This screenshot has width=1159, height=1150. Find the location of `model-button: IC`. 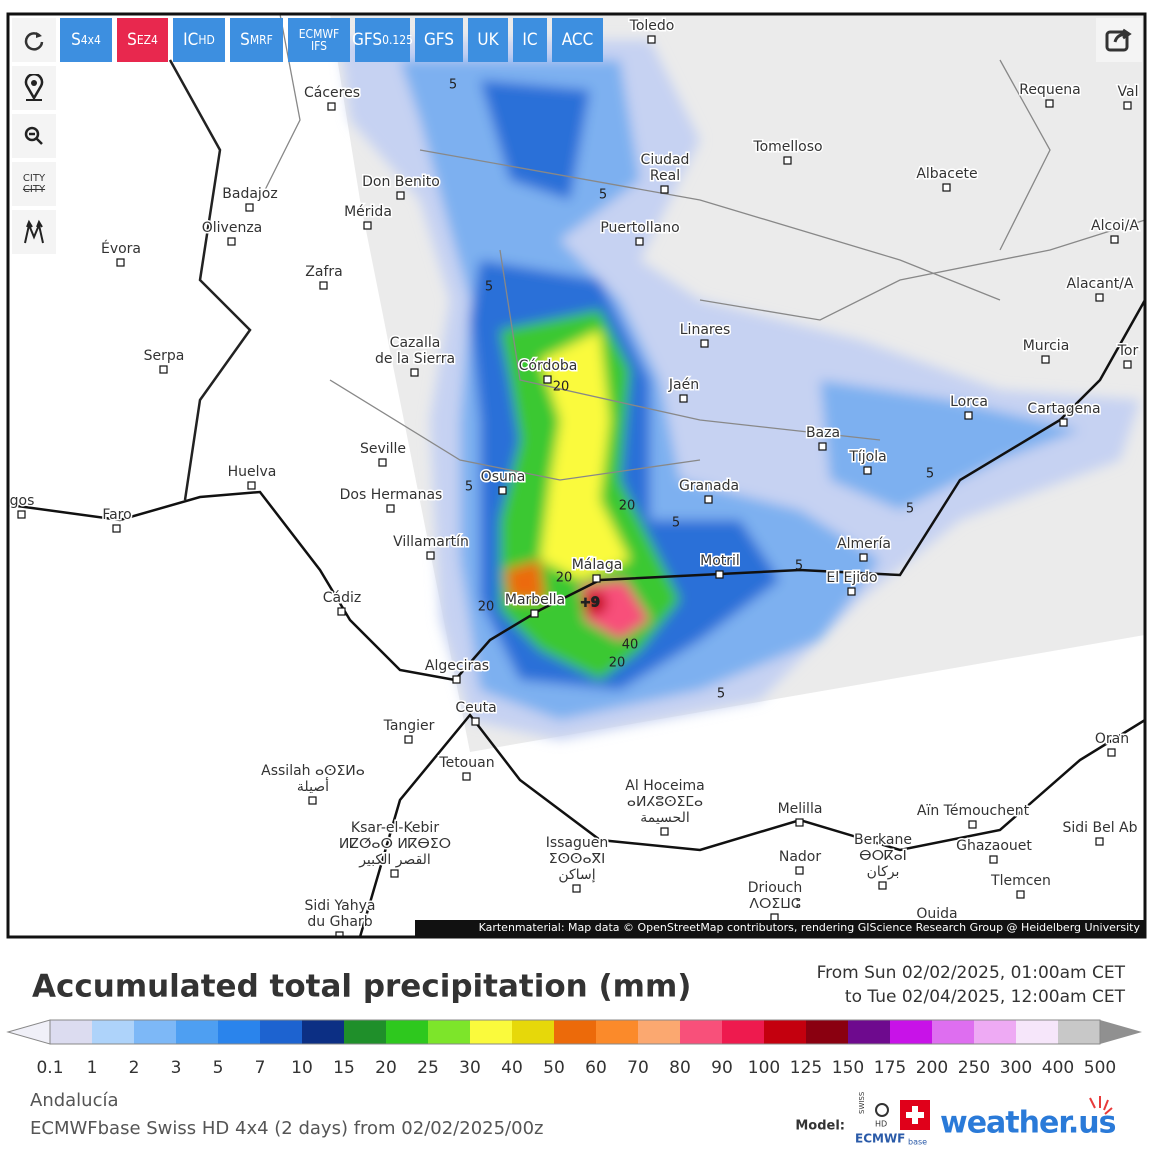

model-button: IC is located at coordinates (530, 40).